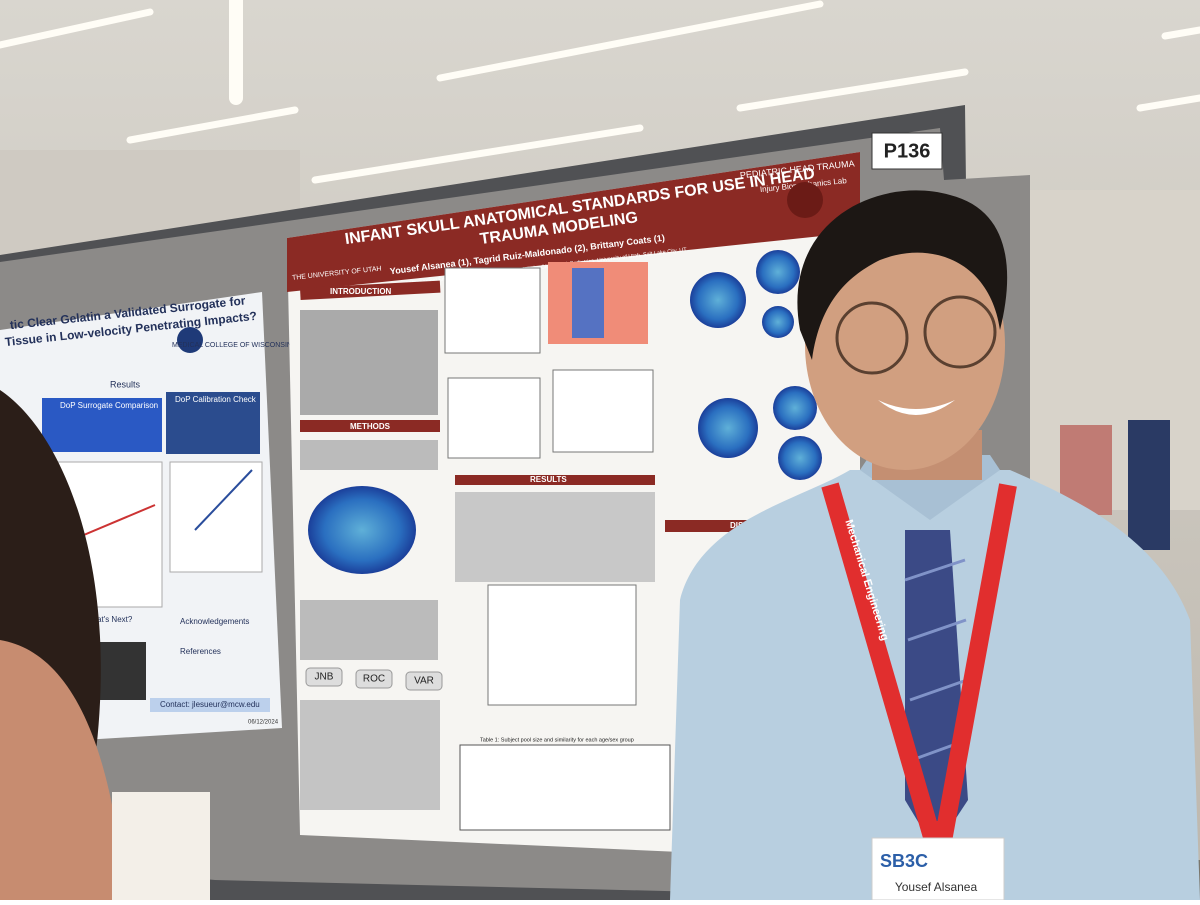  I want to click on pipeline-step: JNB, so click(324, 677).